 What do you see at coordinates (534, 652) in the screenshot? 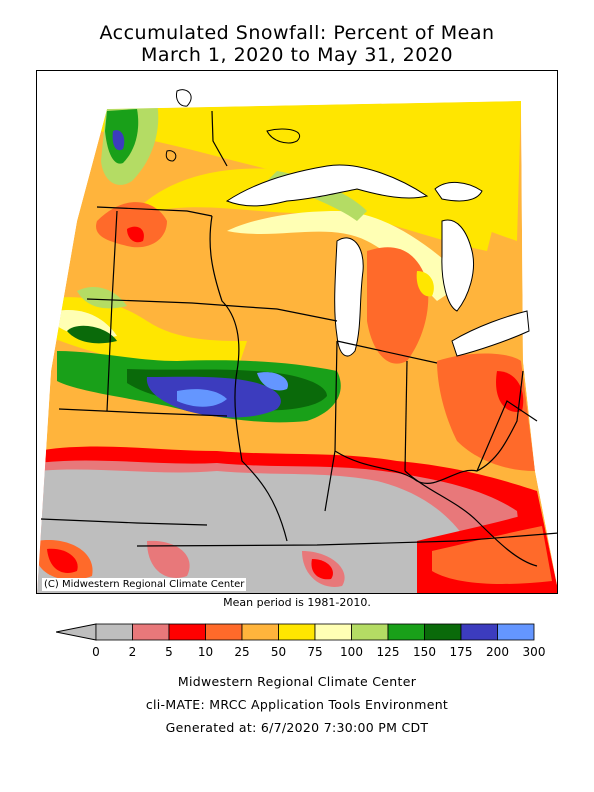
I see `legend-tick-label: 300` at bounding box center [534, 652].